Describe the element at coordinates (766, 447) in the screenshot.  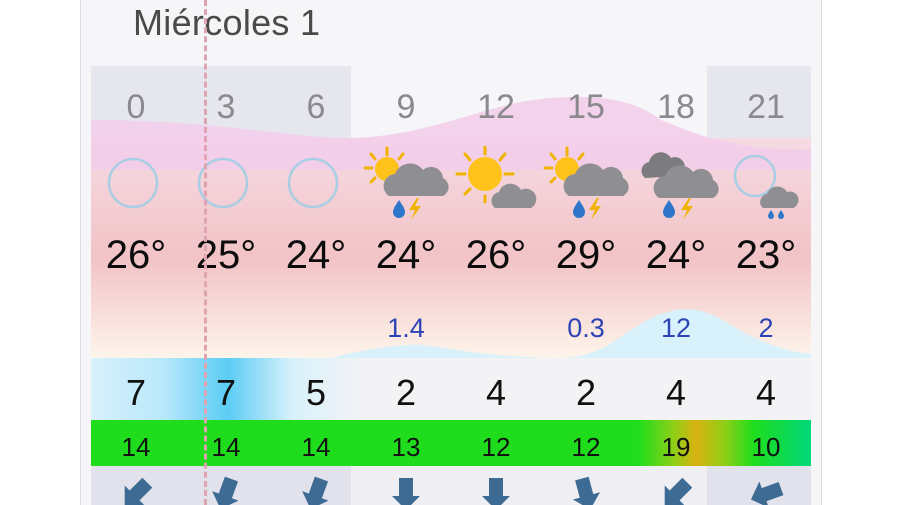
I see `wind-gust-value: 10` at that location.